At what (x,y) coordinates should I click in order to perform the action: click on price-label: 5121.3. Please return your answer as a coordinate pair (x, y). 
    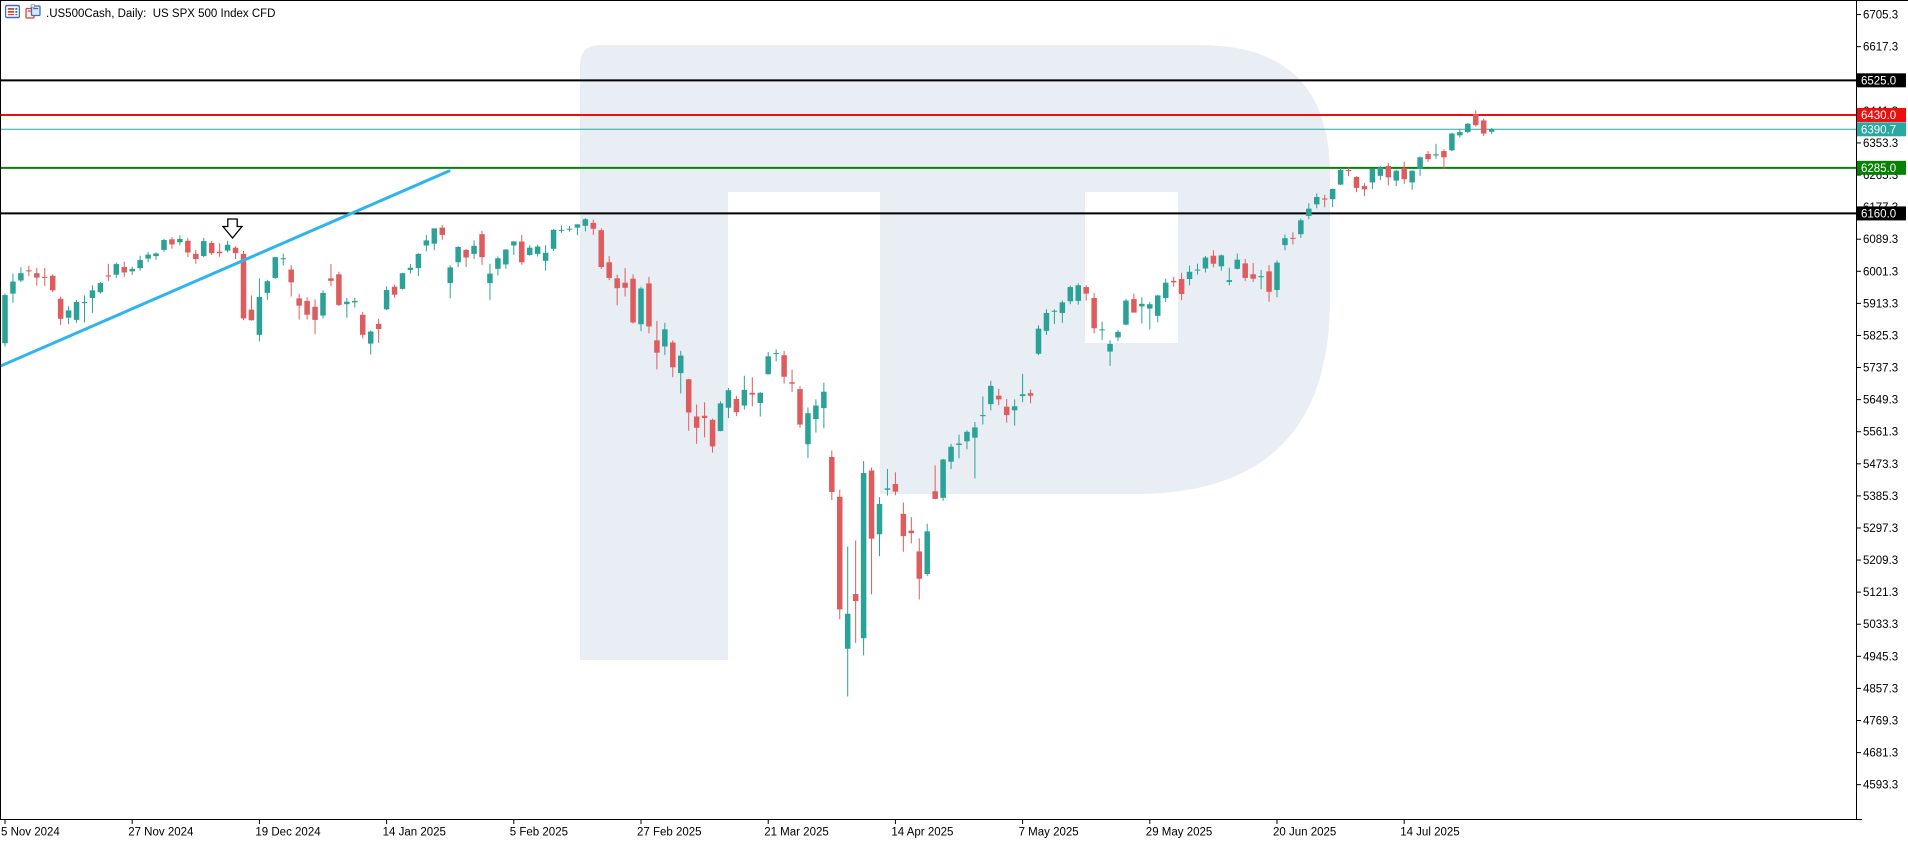
    Looking at the image, I should click on (1880, 593).